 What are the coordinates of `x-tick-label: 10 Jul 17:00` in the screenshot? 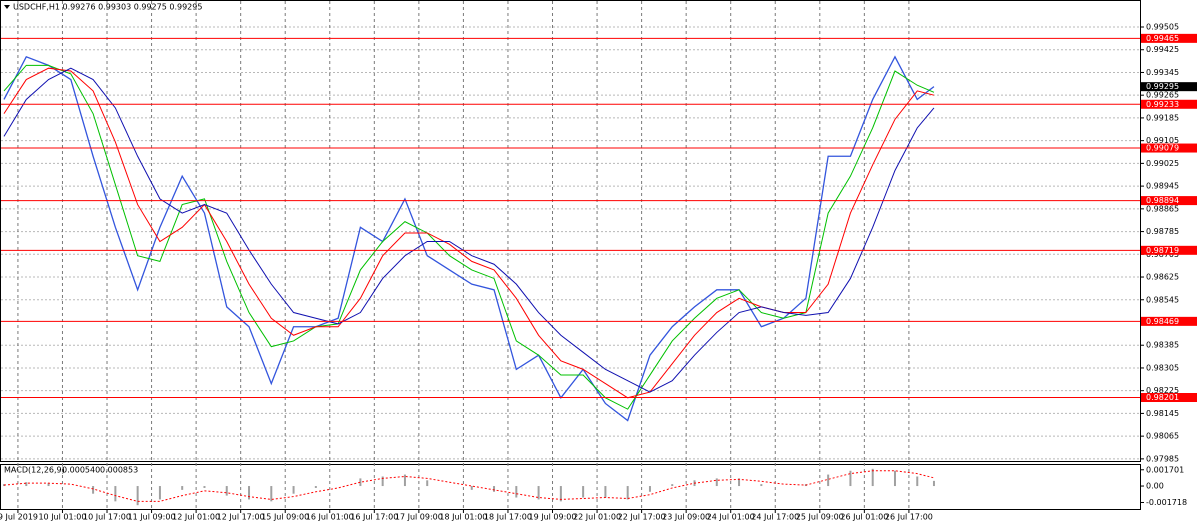 It's located at (107, 517).